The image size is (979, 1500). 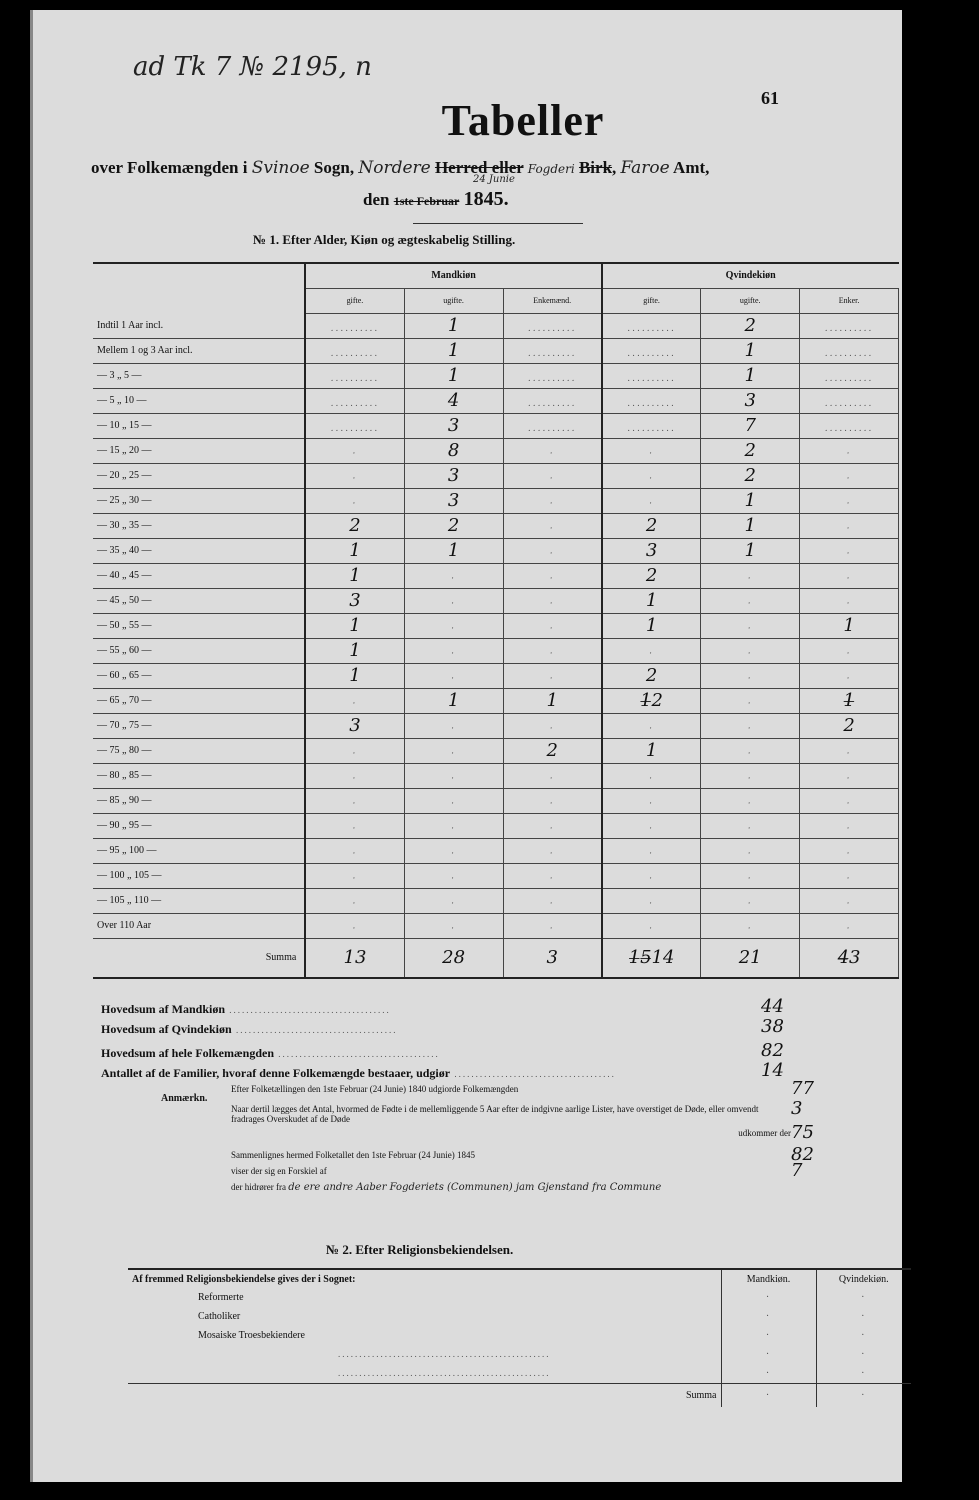 I want to click on table-row: Over 110 Aar · · · · · ·, so click(x=496, y=926).